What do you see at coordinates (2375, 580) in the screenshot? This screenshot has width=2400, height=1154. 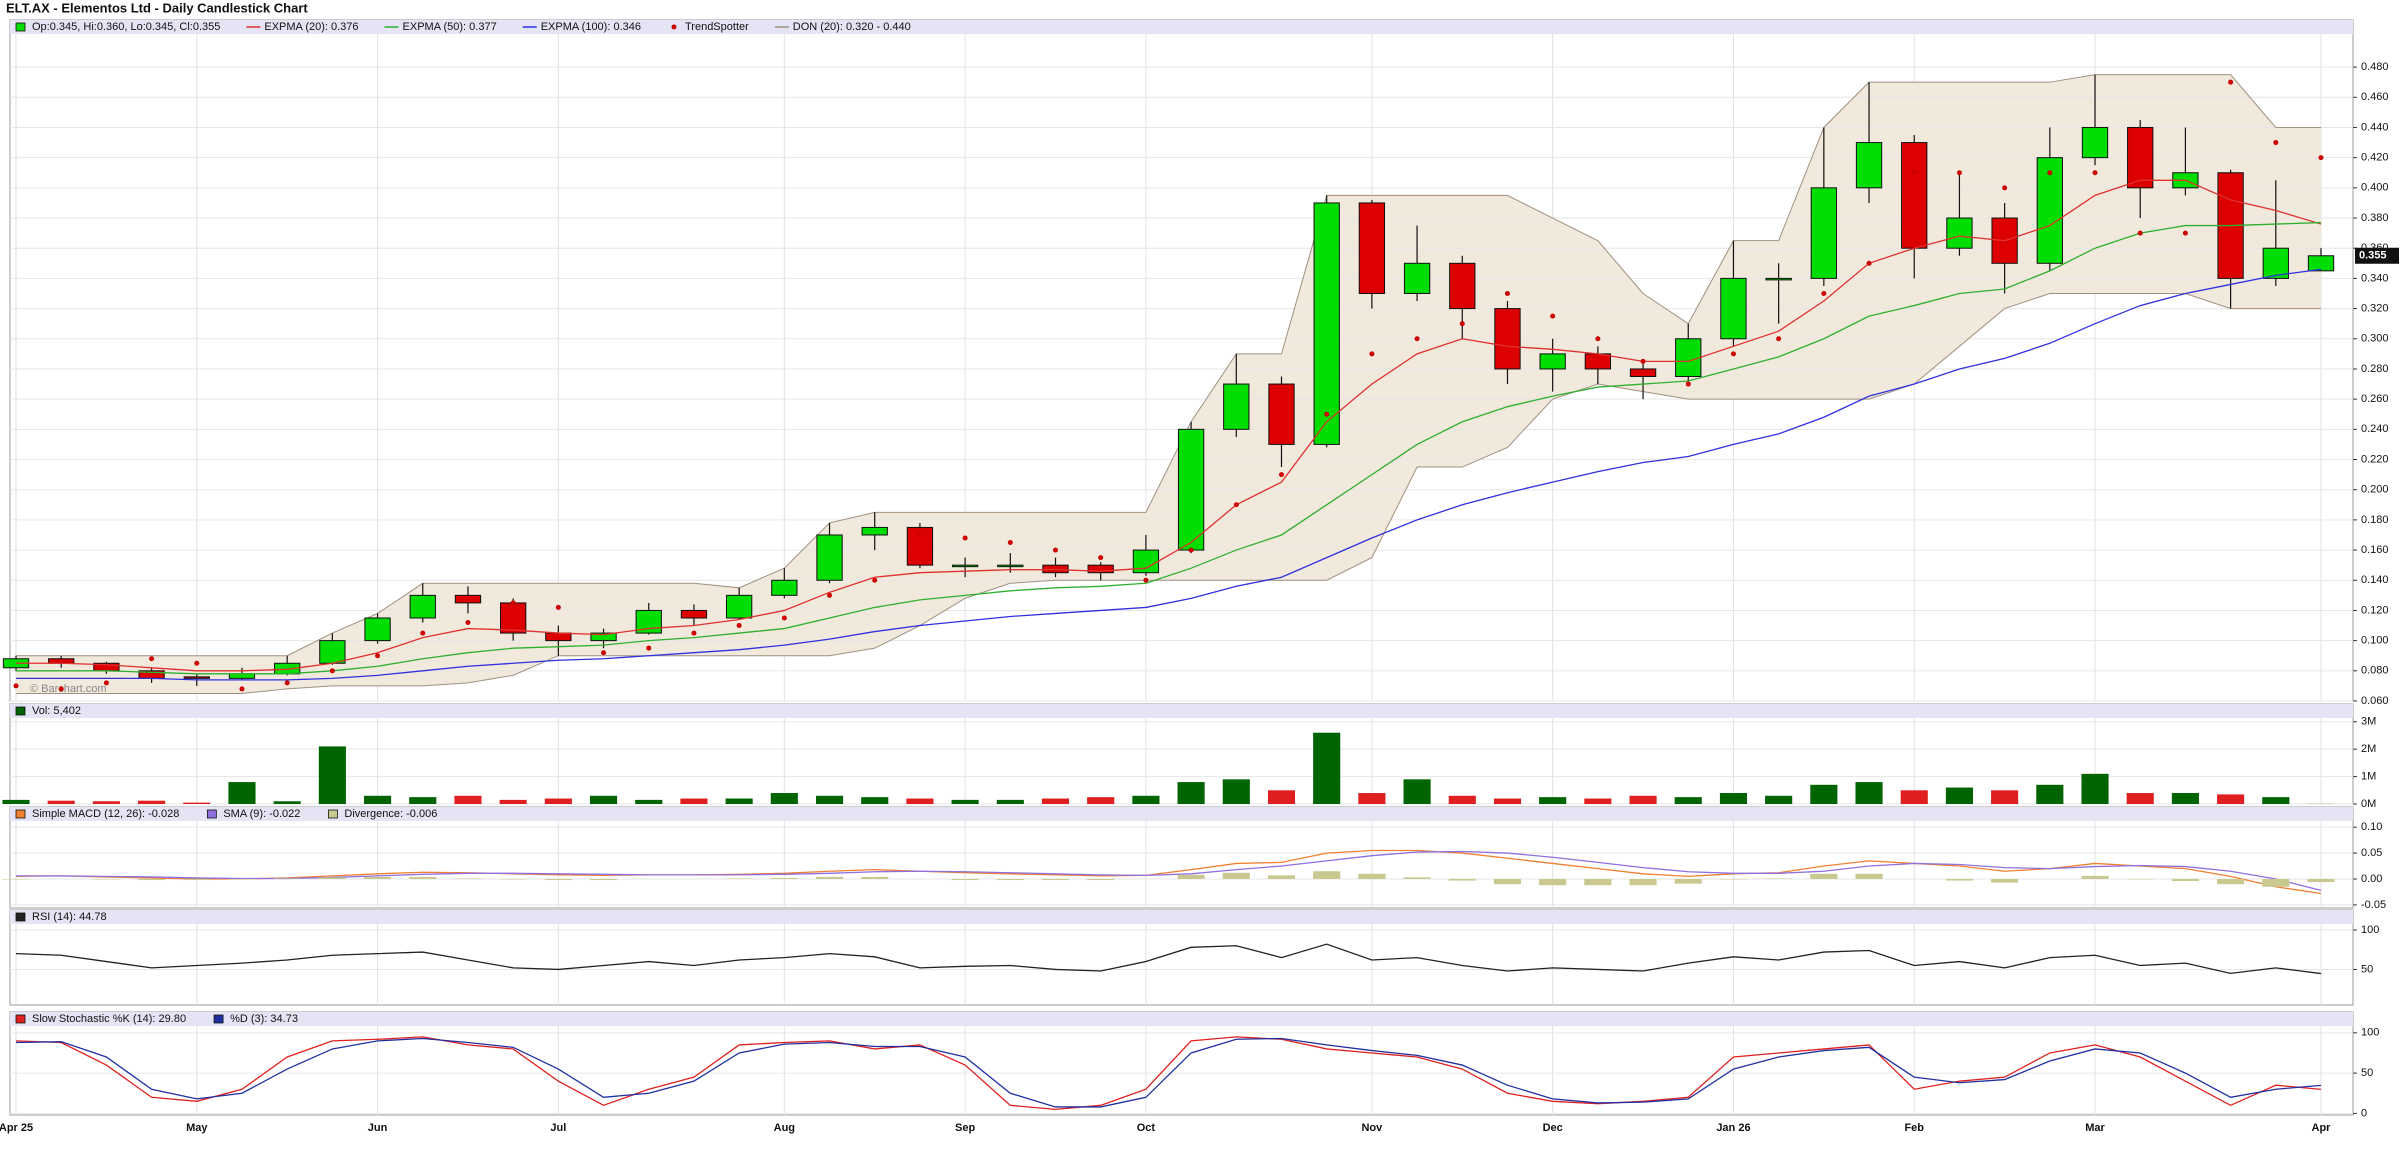 I see `y-tick-label: 0.140` at bounding box center [2375, 580].